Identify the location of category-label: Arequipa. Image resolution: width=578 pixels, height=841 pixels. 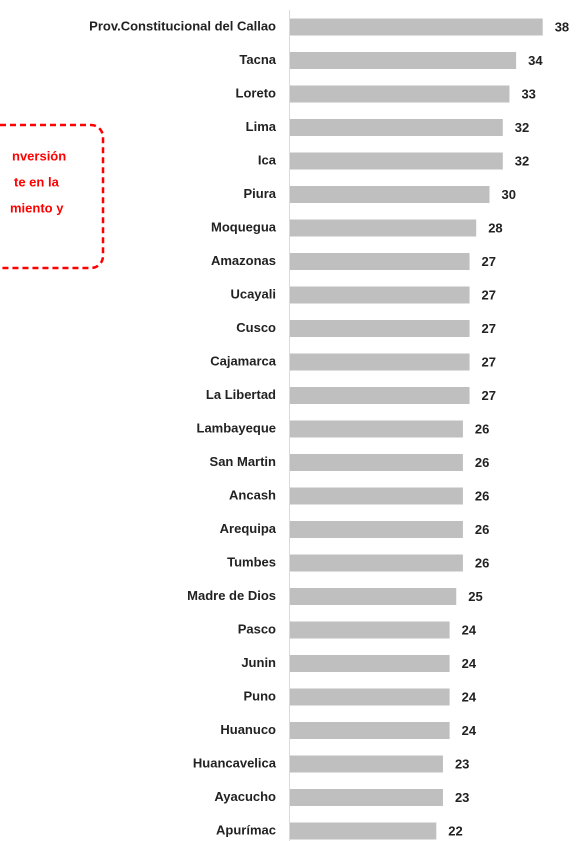
(248, 528).